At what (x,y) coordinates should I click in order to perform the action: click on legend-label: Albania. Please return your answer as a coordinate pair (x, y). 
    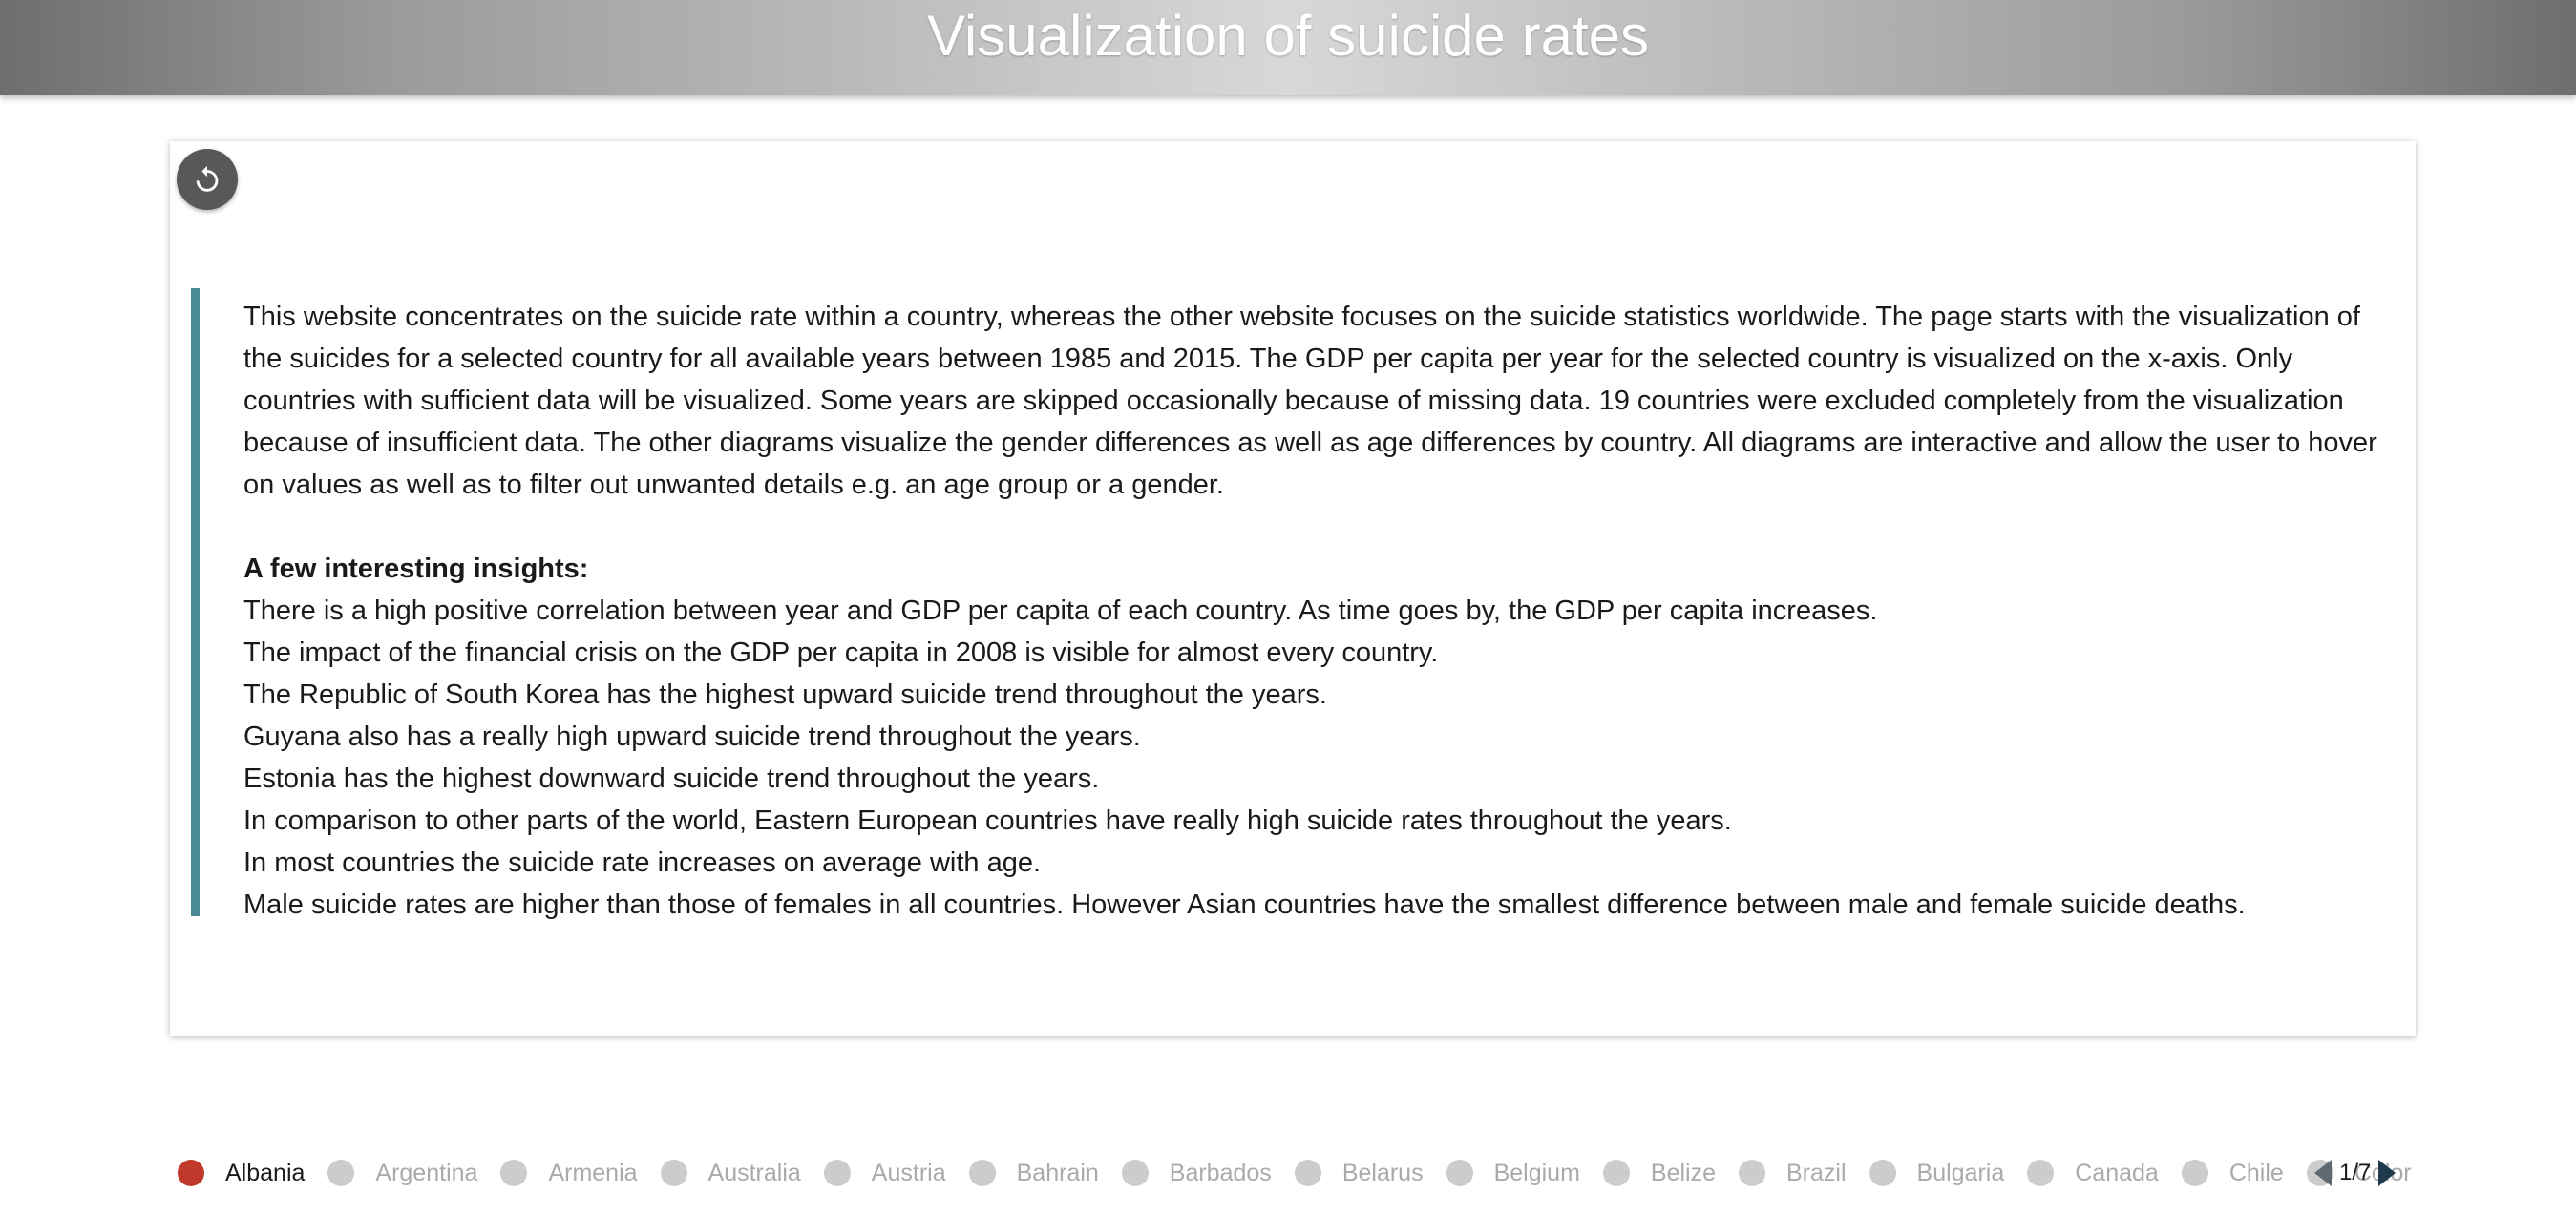
    Looking at the image, I should click on (265, 1172).